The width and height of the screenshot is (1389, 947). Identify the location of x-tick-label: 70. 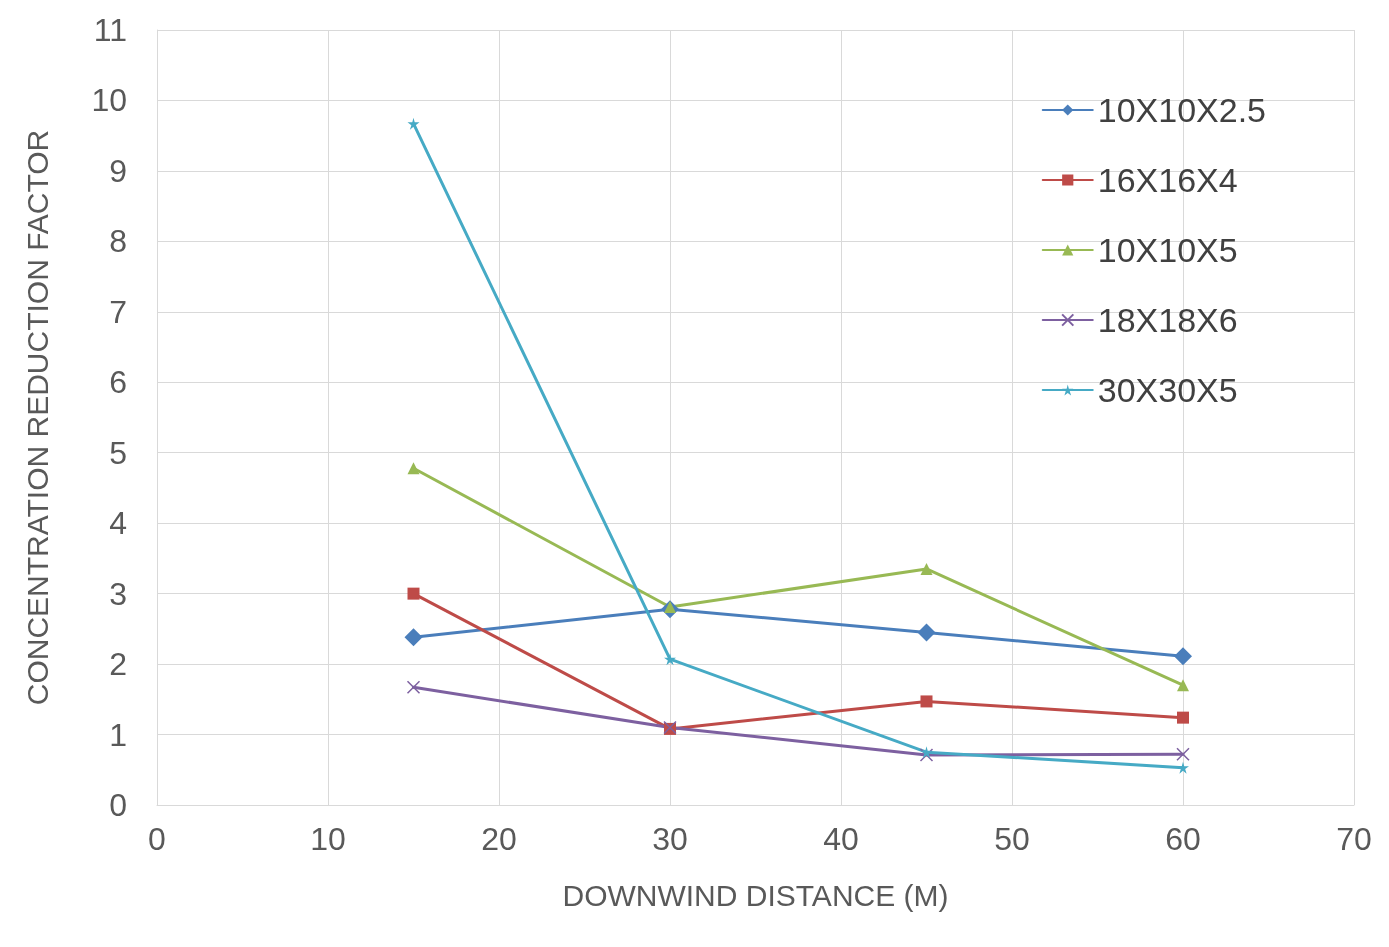
(1354, 839).